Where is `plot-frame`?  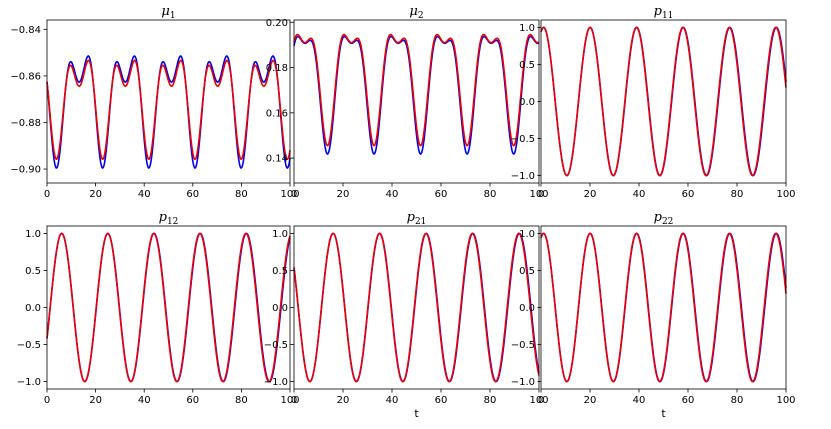 plot-frame is located at coordinates (168, 101).